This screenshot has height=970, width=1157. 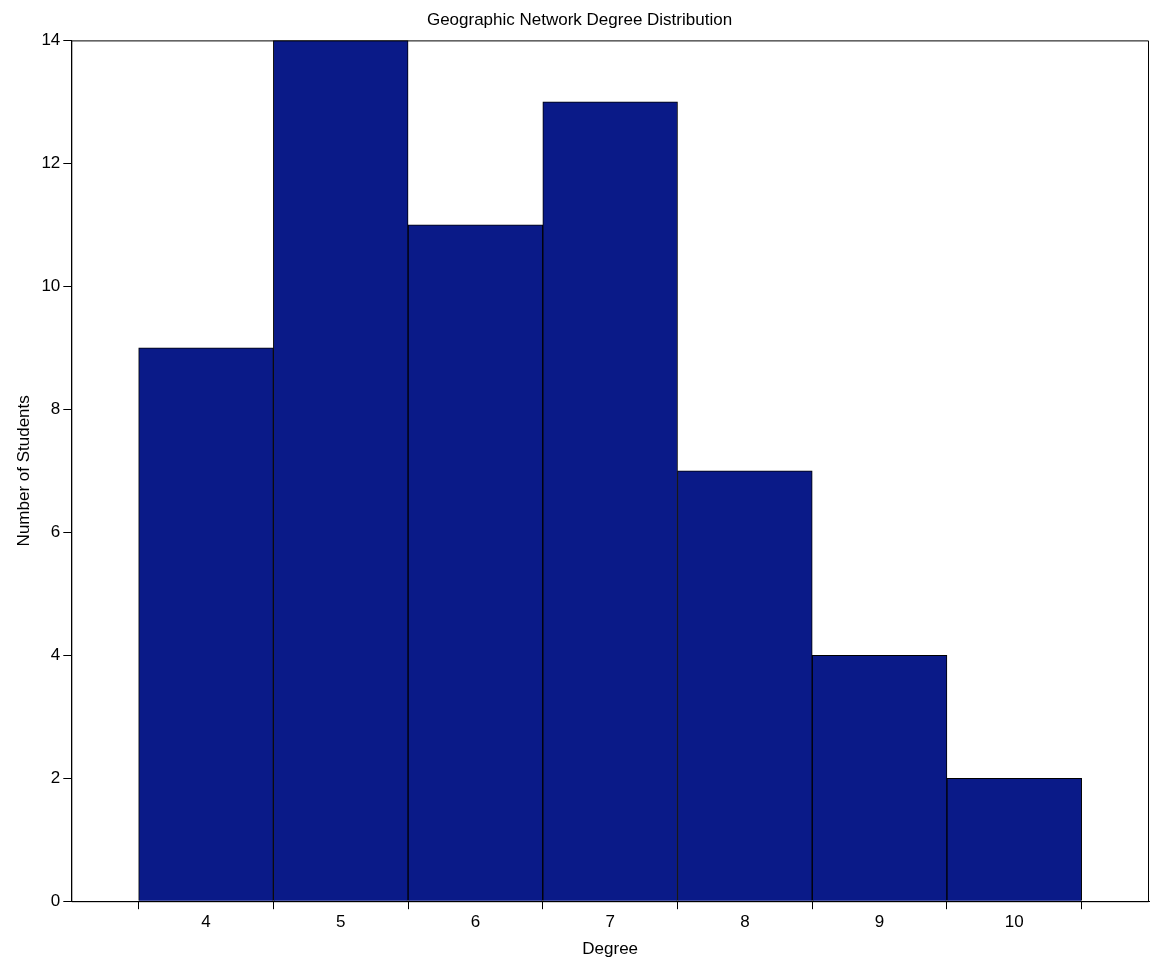 I want to click on y-tick-label: 12, so click(x=51, y=163).